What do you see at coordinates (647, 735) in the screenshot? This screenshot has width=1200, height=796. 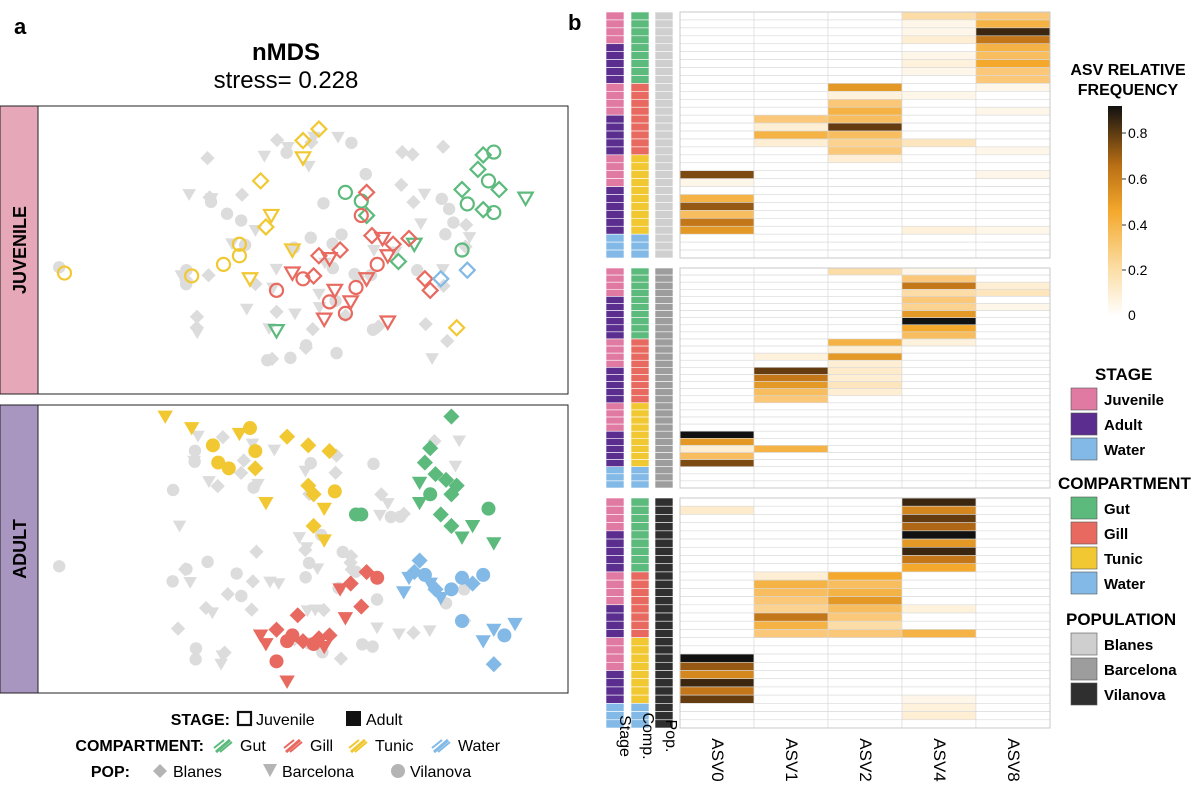 I see `annot-label-comp: Comp.` at bounding box center [647, 735].